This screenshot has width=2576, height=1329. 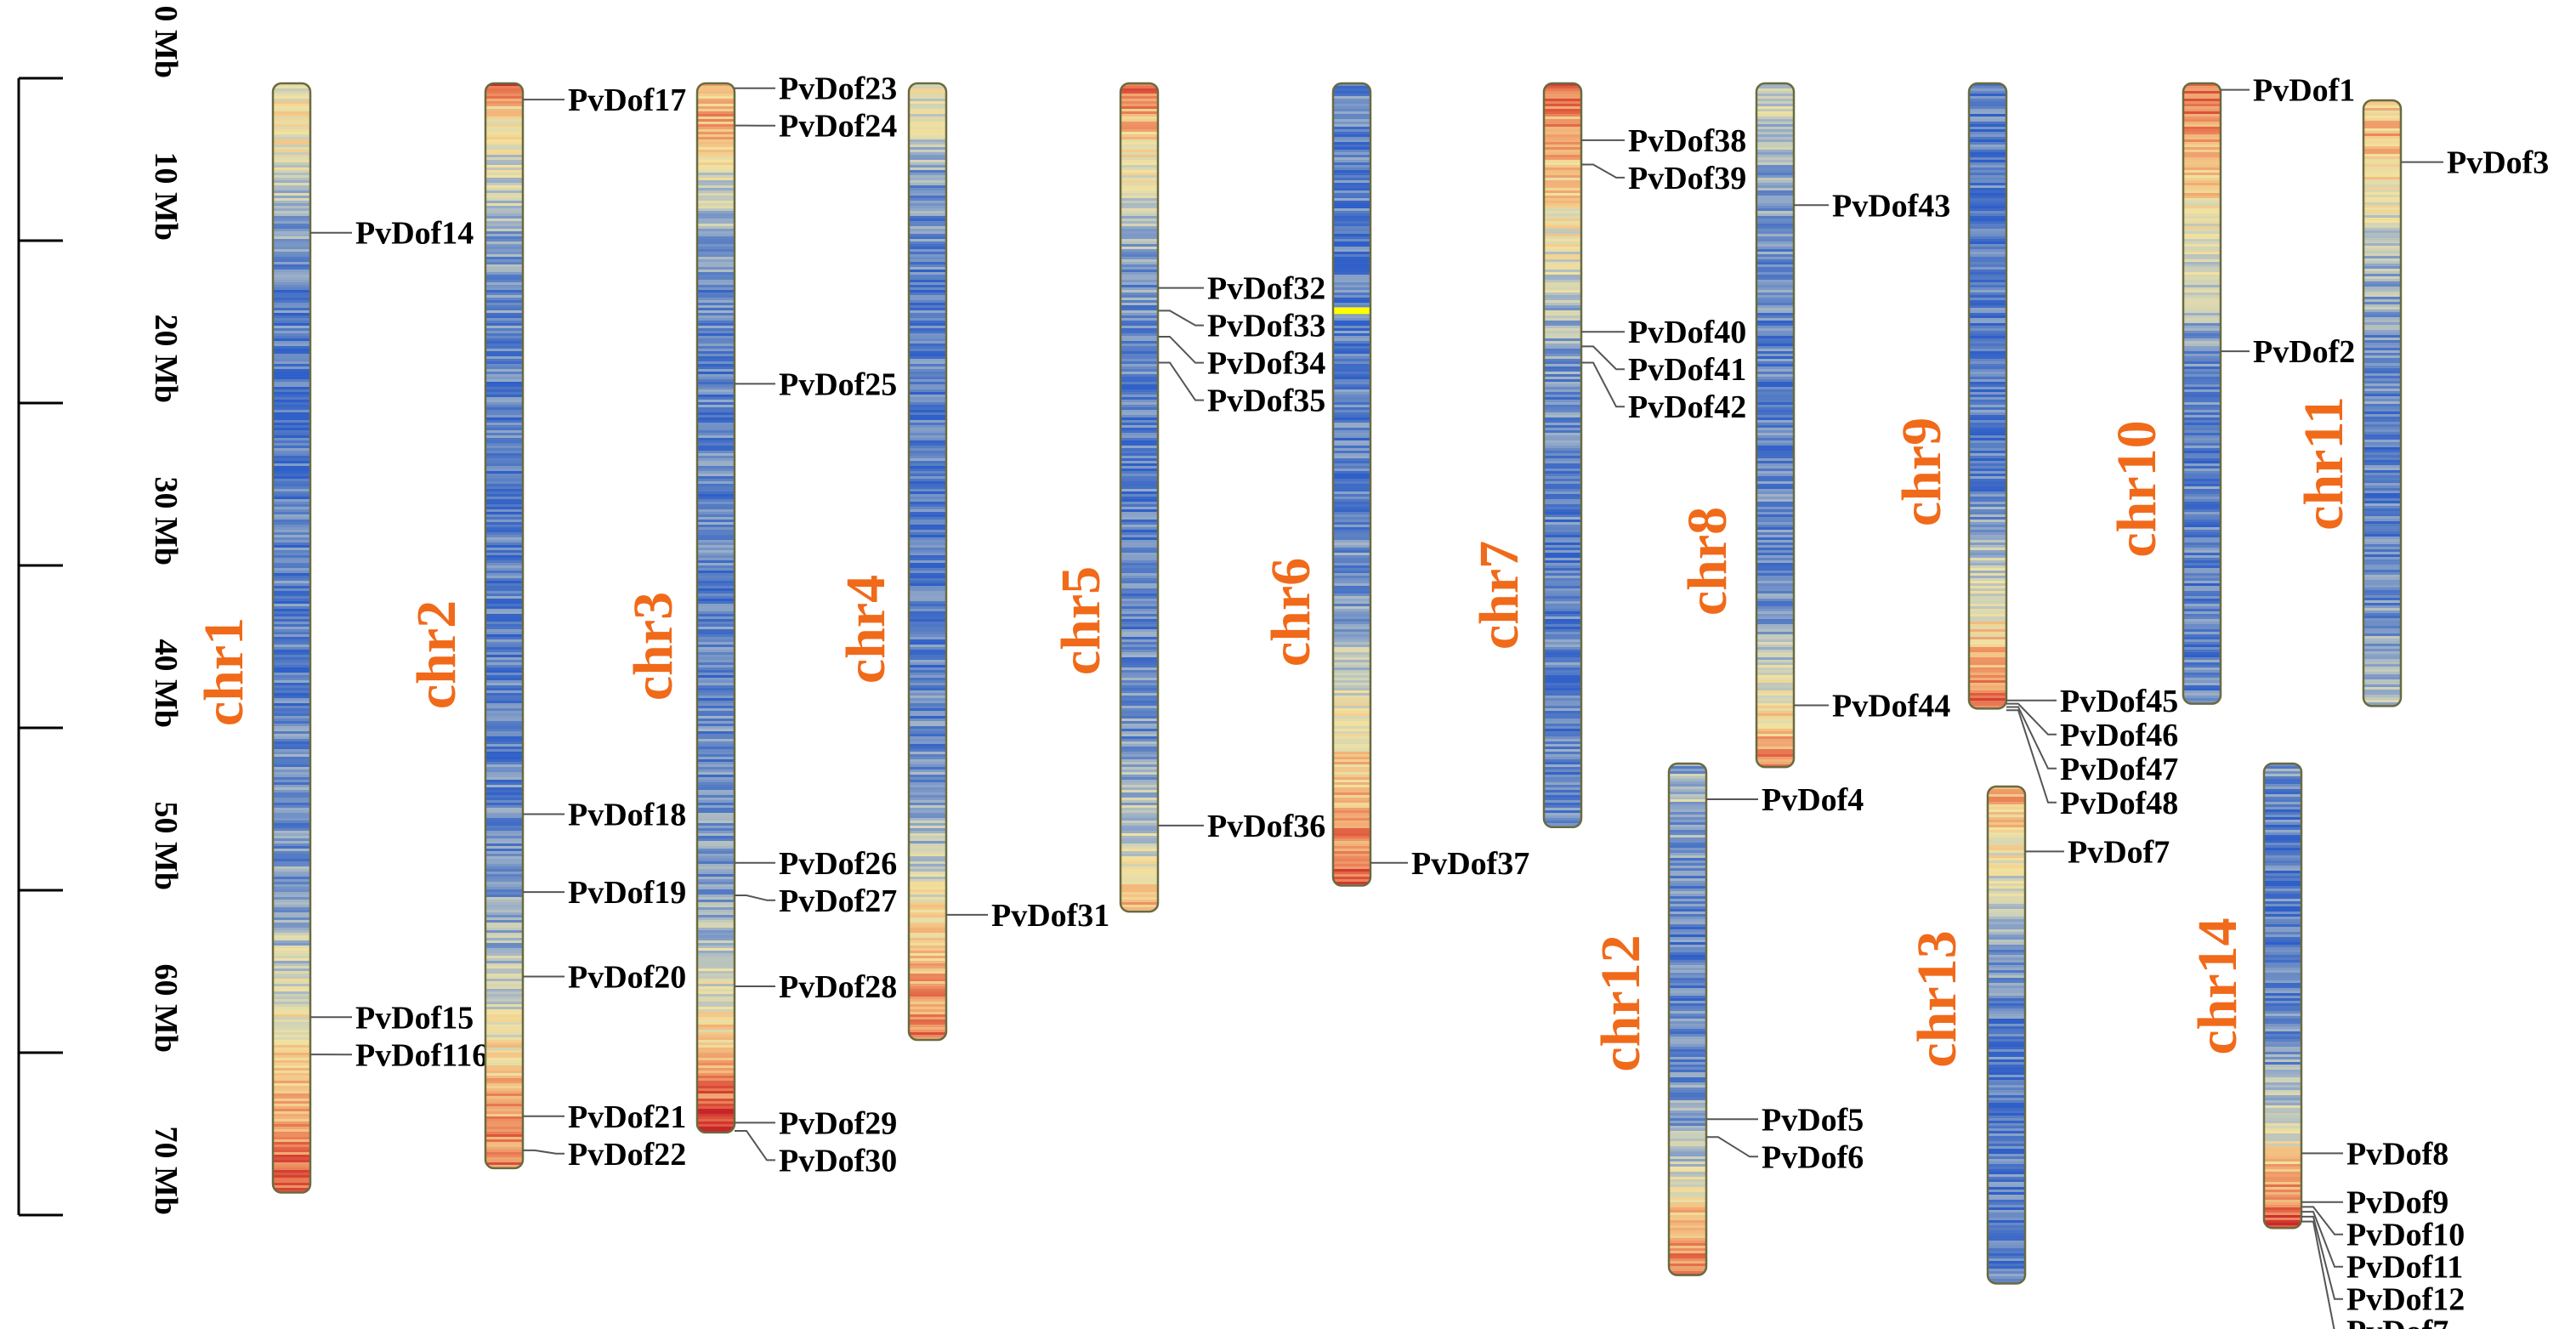 What do you see at coordinates (838, 901) in the screenshot?
I see `gene-label: PvDof27` at bounding box center [838, 901].